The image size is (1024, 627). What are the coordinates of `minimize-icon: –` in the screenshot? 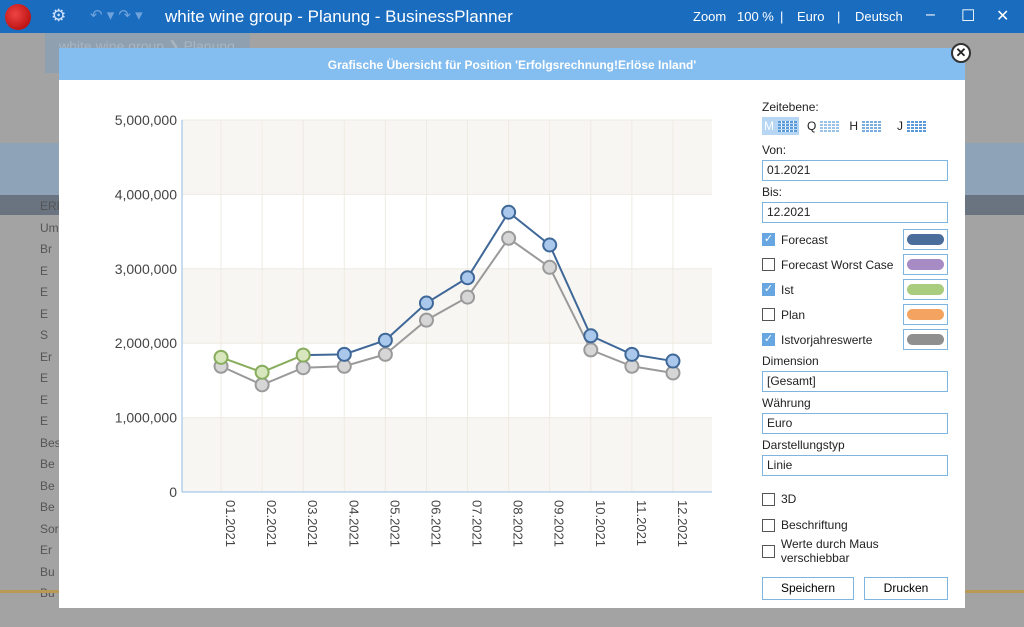 It's located at (930, 14).